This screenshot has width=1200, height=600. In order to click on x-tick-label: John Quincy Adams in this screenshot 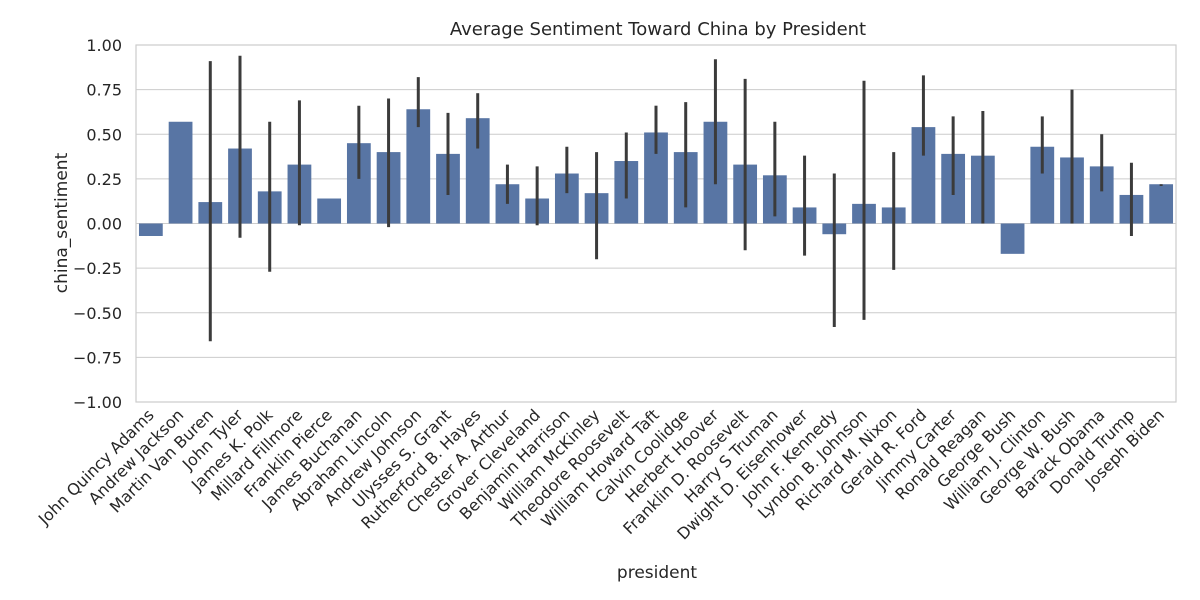, I will do `click(96, 467)`.